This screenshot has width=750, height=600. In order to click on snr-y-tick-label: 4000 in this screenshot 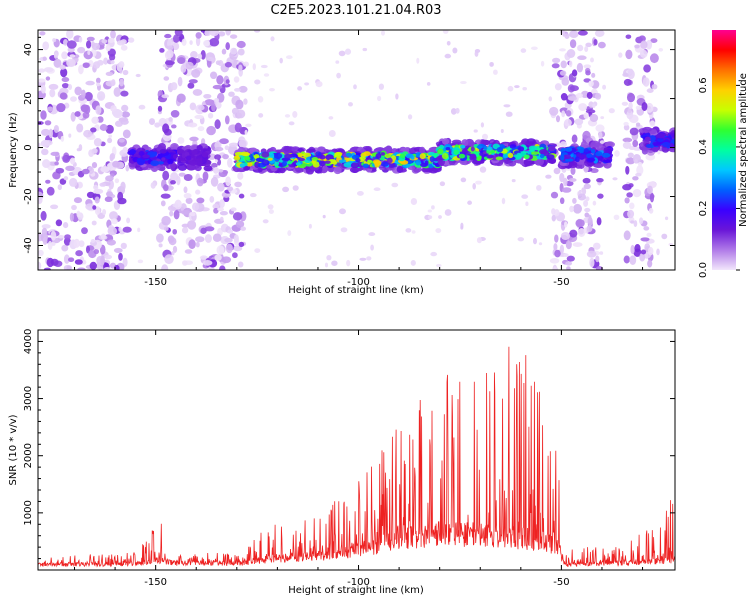, I will do `click(28, 341)`.